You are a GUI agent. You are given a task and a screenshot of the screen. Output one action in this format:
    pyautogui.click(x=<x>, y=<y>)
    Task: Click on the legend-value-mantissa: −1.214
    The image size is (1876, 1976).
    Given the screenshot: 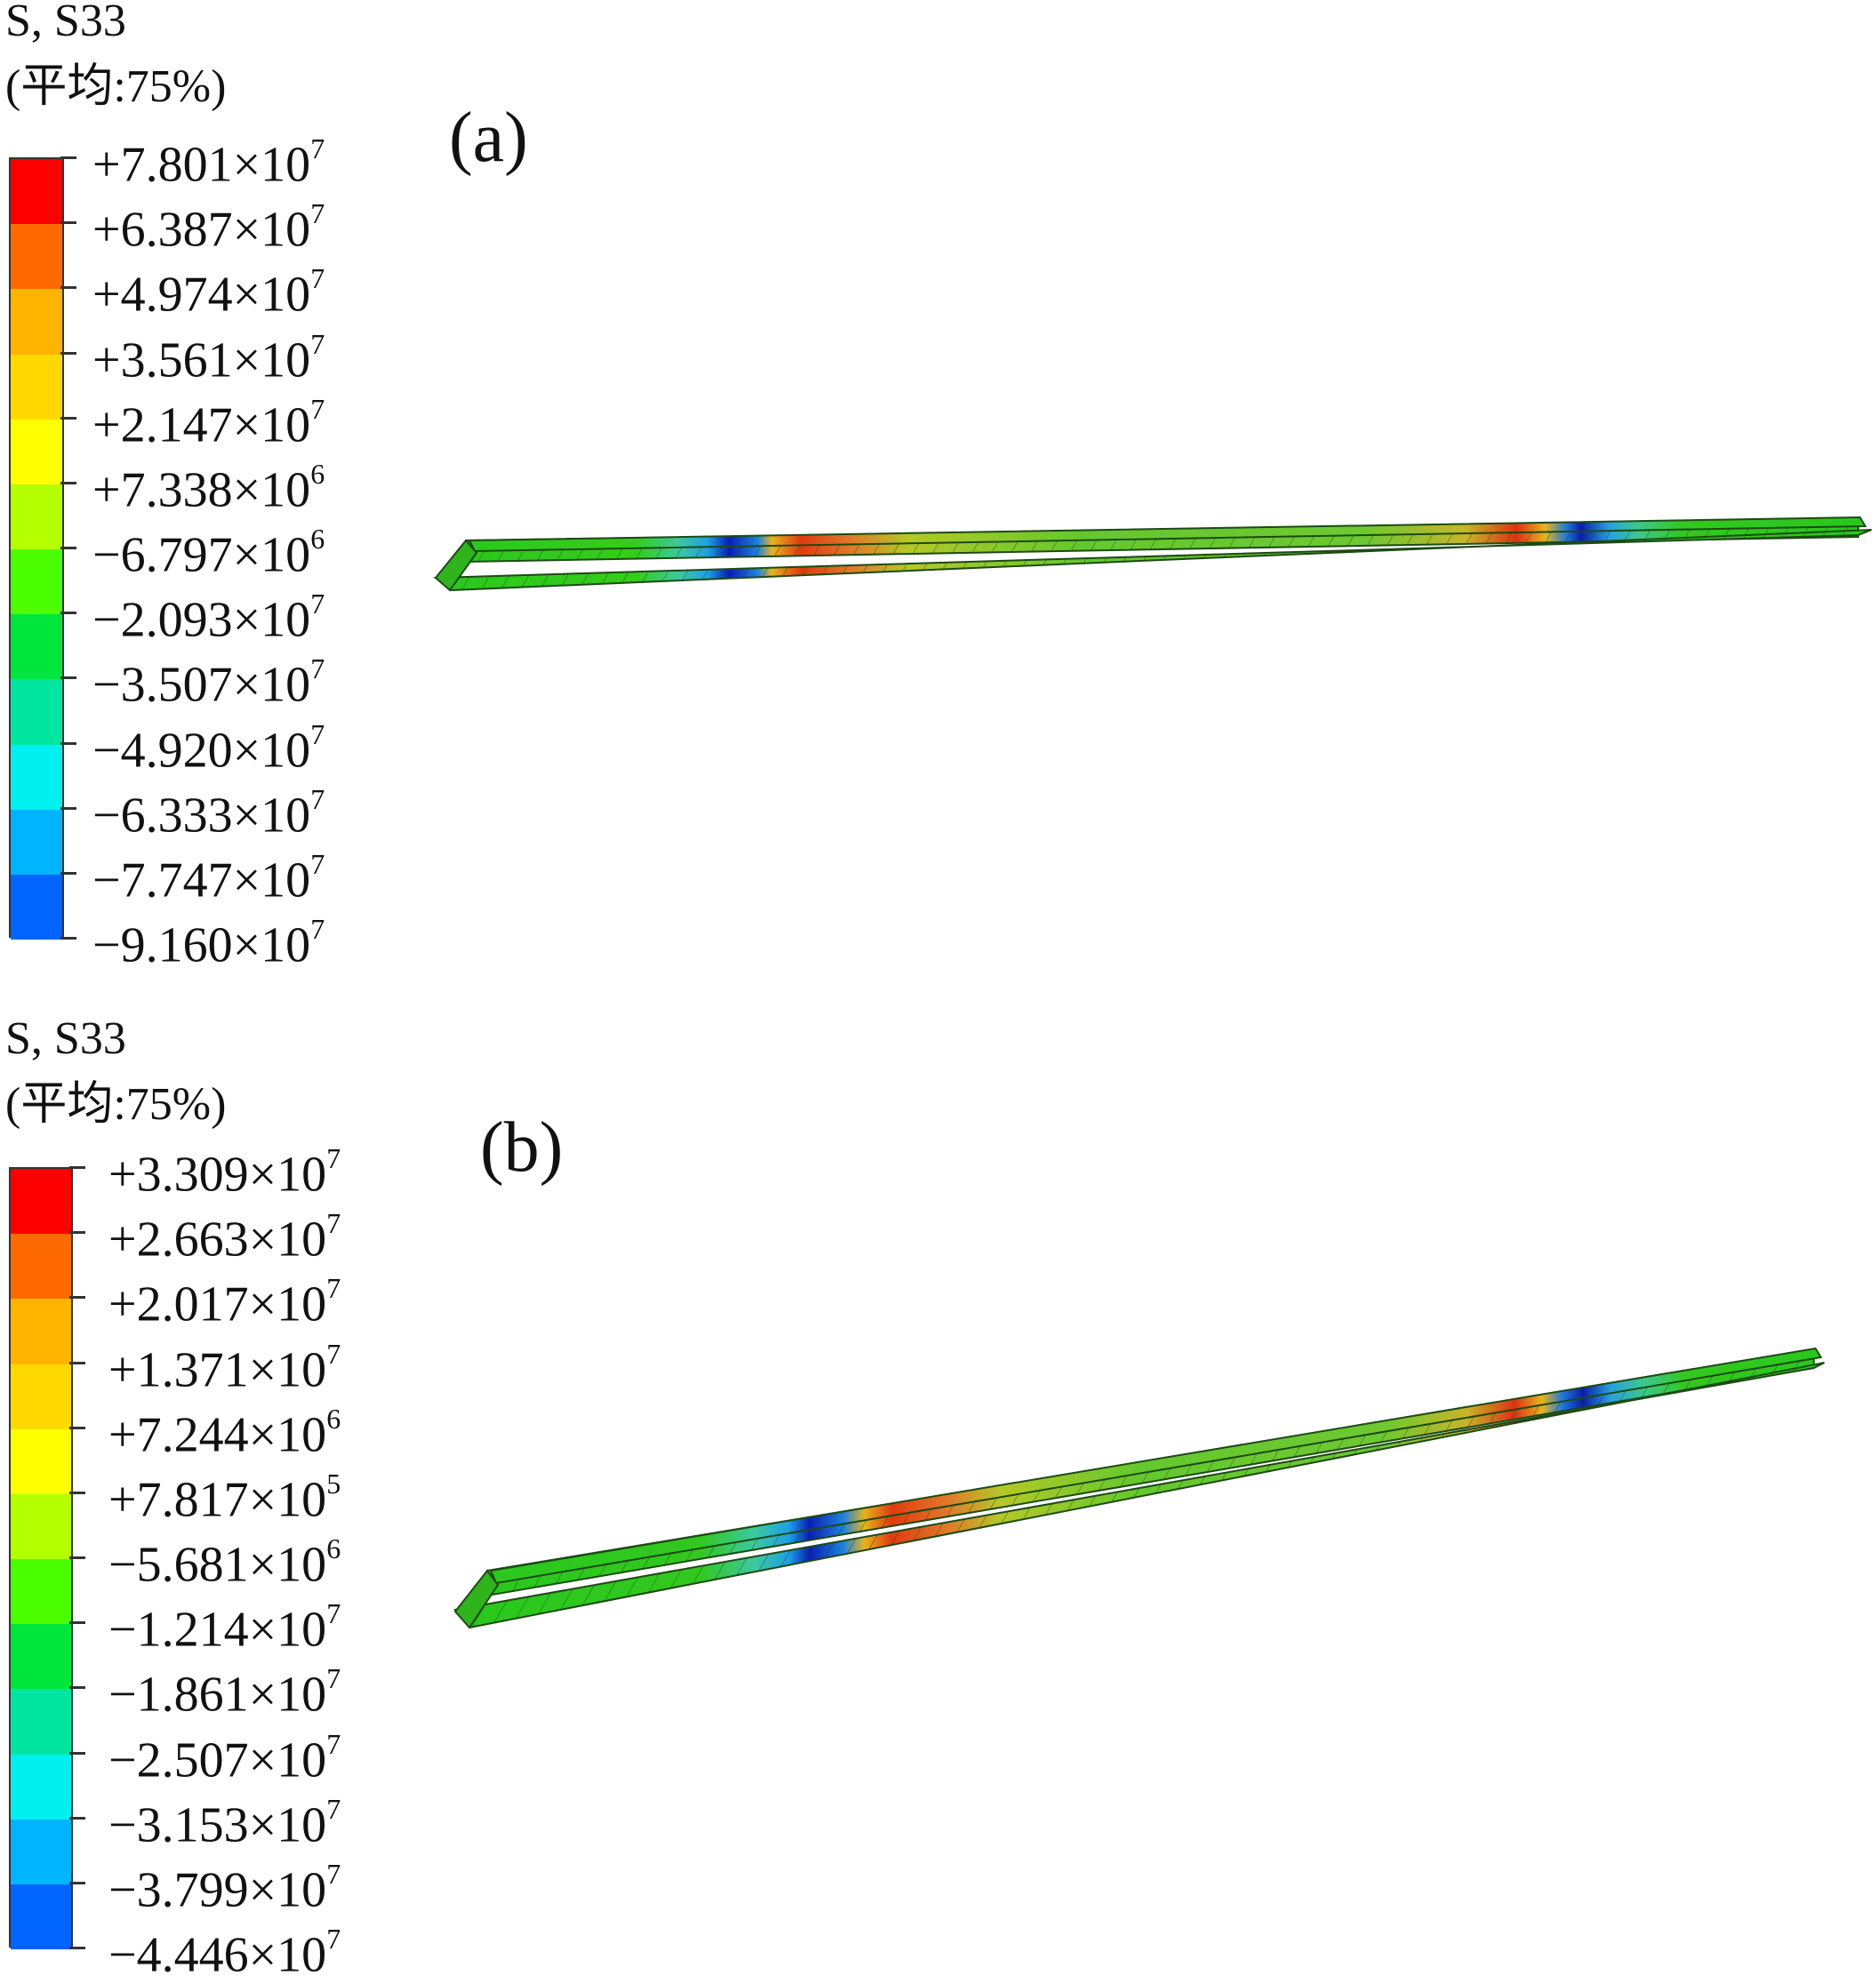 What is the action you would take?
    pyautogui.click(x=178, y=1630)
    